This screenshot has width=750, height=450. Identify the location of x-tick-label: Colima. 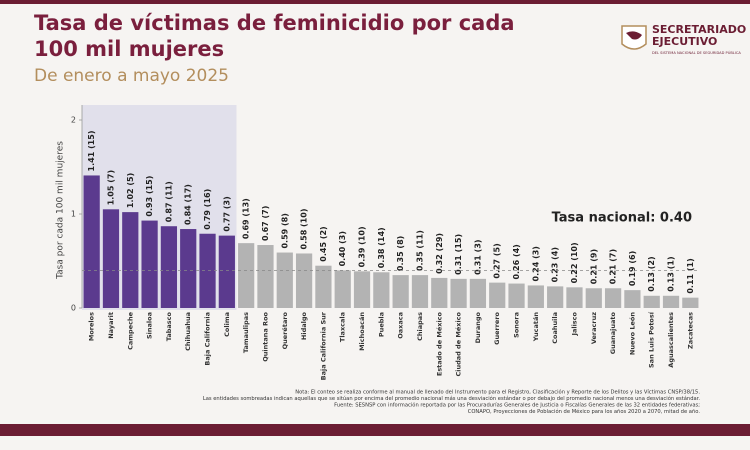
(227, 324).